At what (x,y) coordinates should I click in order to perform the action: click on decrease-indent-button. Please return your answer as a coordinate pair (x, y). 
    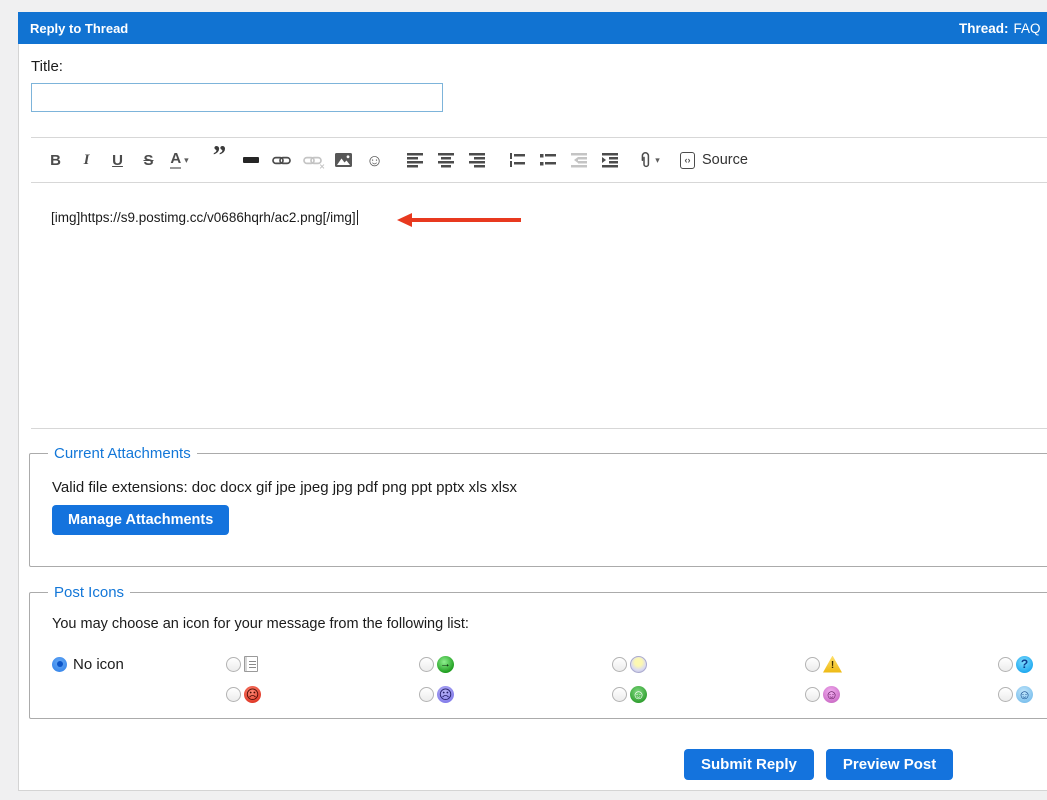
    Looking at the image, I should click on (578, 160).